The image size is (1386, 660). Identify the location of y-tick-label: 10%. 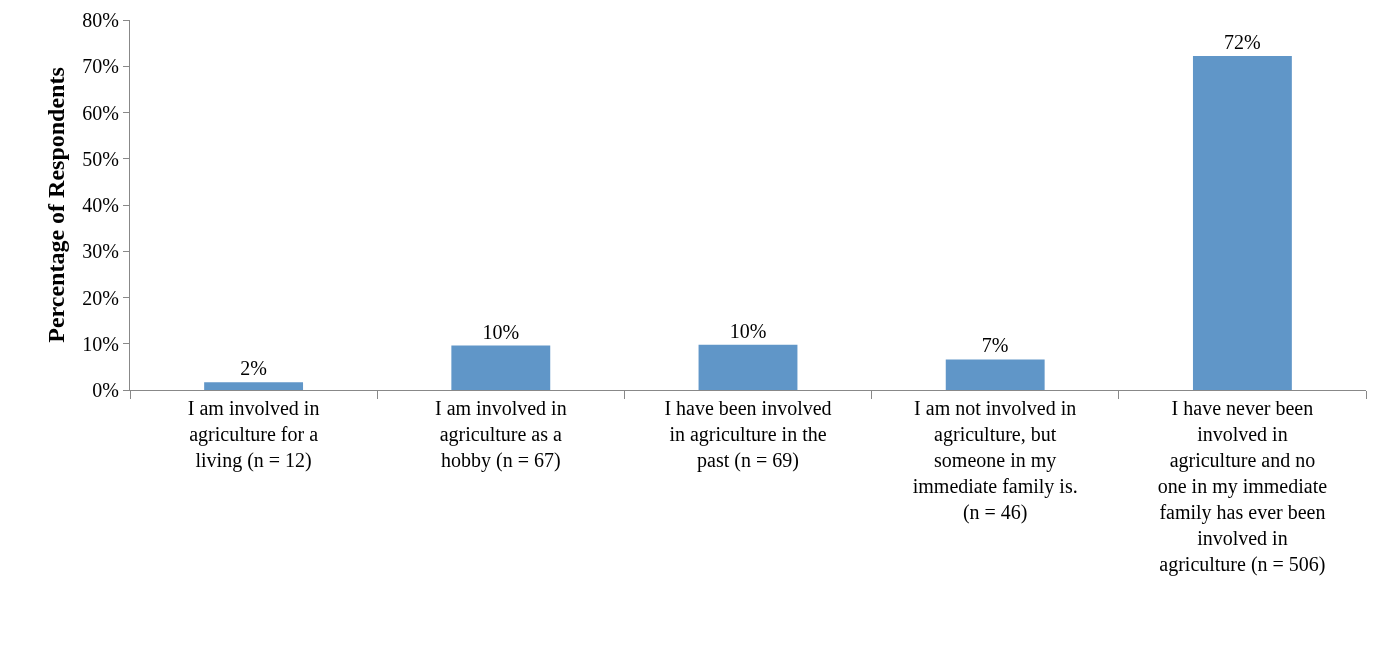
(100, 343).